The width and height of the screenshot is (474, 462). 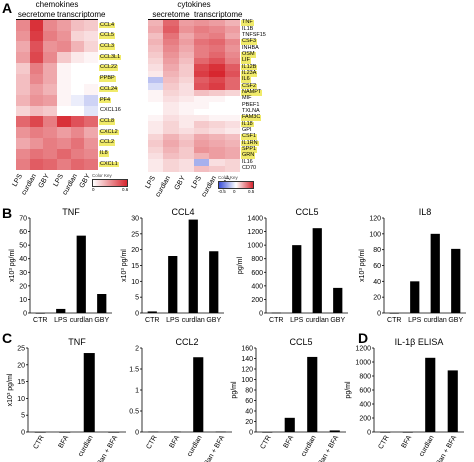 What do you see at coordinates (251, 104) in the screenshot?
I see `gene-label: PBEF1` at bounding box center [251, 104].